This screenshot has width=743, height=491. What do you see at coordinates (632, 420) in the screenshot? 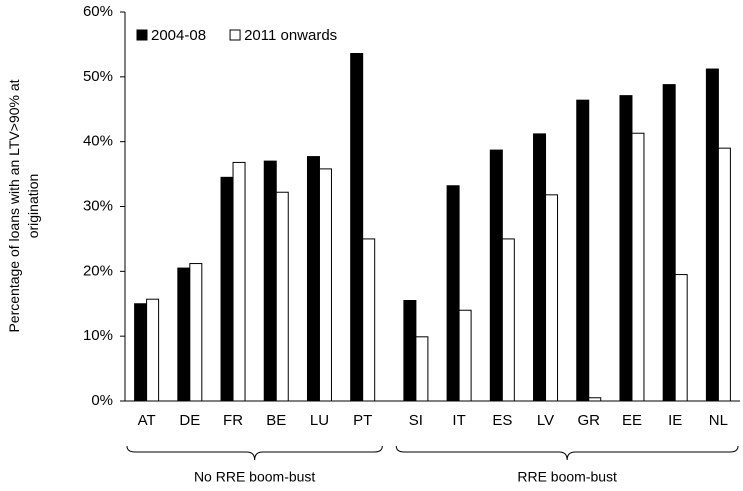
I see `x-tick-label: EE` at bounding box center [632, 420].